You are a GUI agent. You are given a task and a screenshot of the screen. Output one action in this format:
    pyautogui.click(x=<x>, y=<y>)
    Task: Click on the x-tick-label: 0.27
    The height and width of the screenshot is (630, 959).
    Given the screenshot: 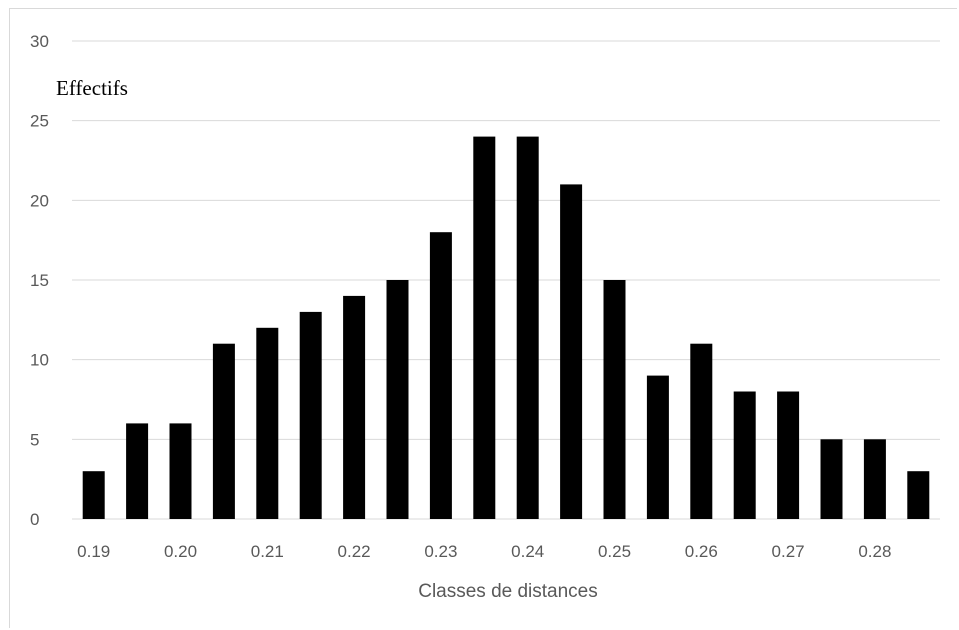 What is the action you would take?
    pyautogui.click(x=788, y=551)
    